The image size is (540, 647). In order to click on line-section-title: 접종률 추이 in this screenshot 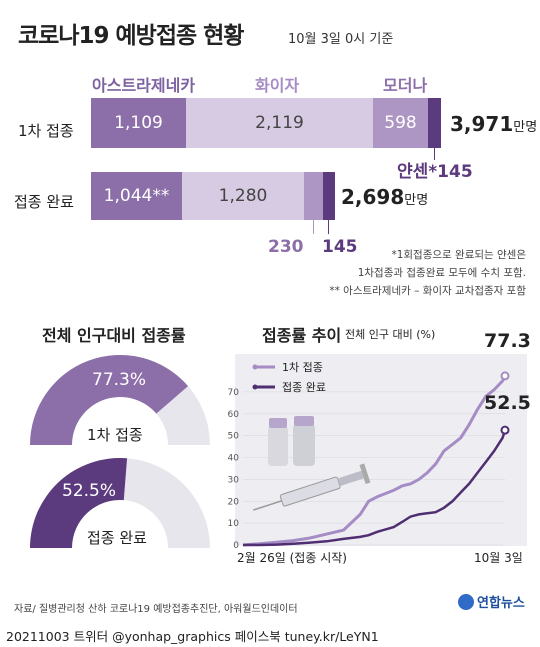, I will do `click(302, 335)`.